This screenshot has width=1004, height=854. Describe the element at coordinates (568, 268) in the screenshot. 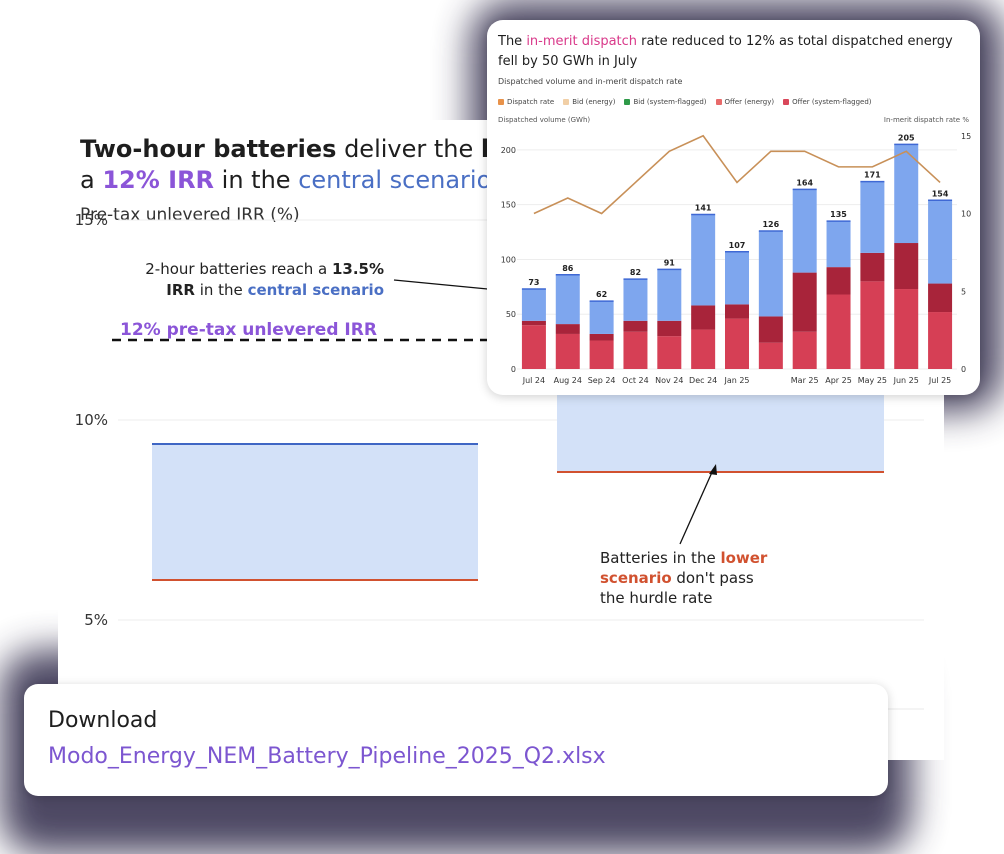

I see `bar-total-label: 86` at that location.